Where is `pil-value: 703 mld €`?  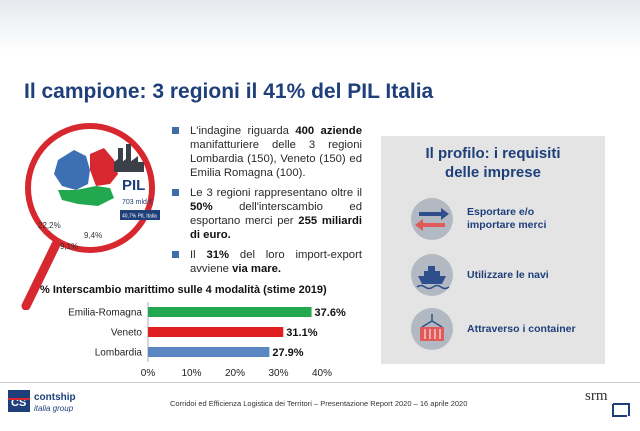
pil-value: 703 mld € is located at coordinates (137, 202).